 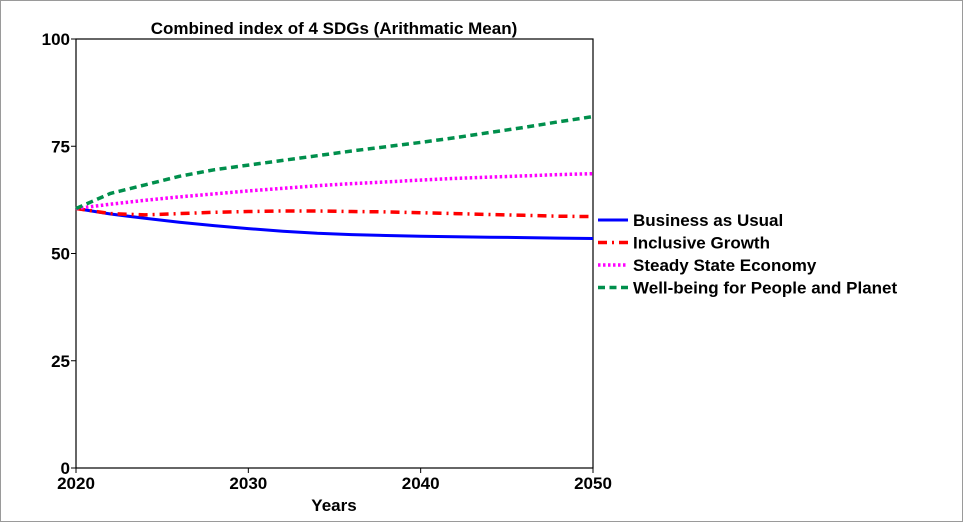 I want to click on legend-label-1: Inclusive Growth, so click(x=701, y=243).